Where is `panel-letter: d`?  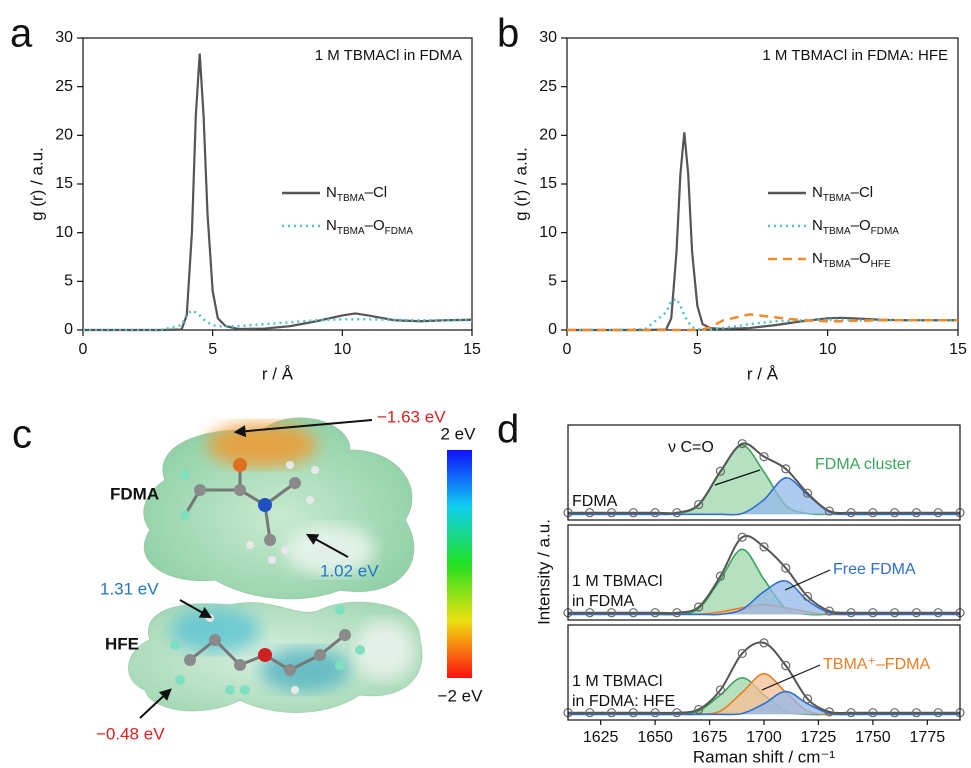
panel-letter: d is located at coordinates (508, 430).